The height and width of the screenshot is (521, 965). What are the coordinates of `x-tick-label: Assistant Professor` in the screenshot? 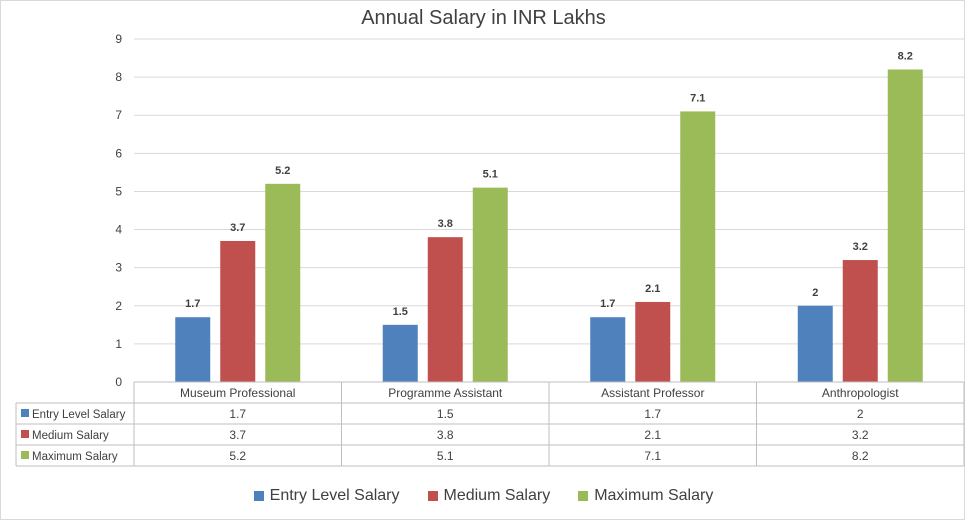 It's located at (652, 393).